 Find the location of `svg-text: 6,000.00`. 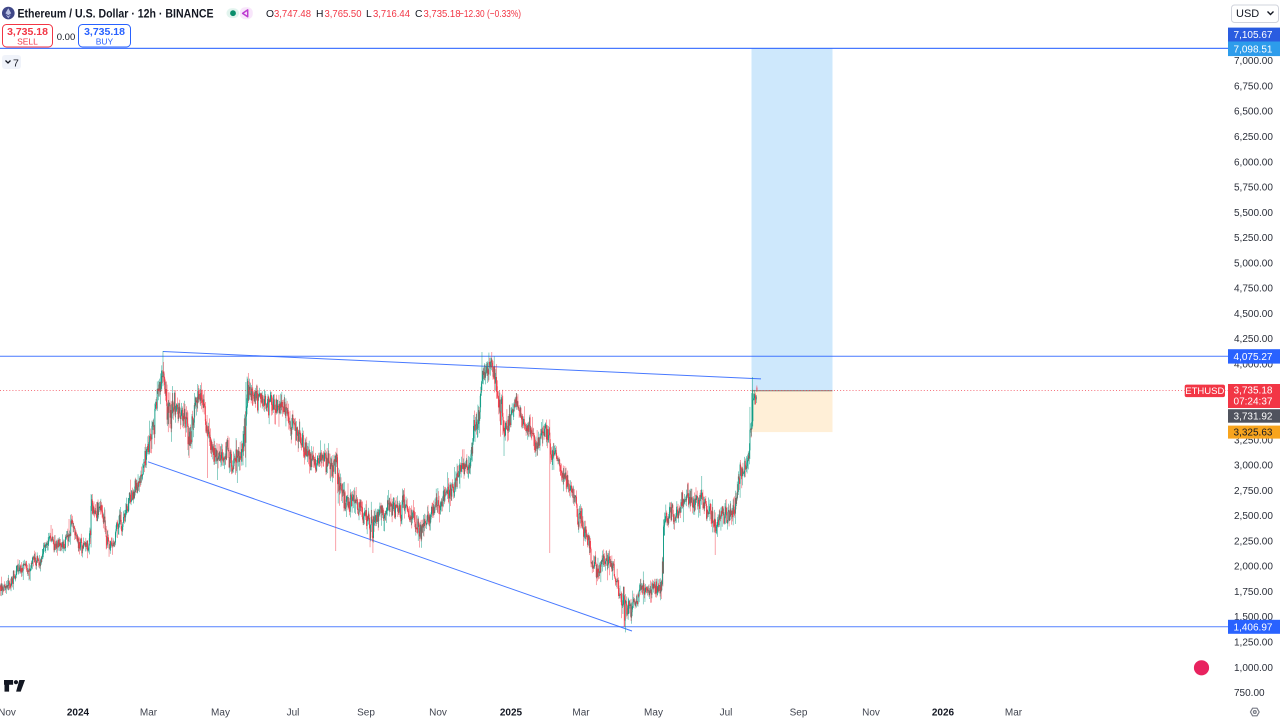

svg-text: 6,000.00 is located at coordinates (1253, 162).